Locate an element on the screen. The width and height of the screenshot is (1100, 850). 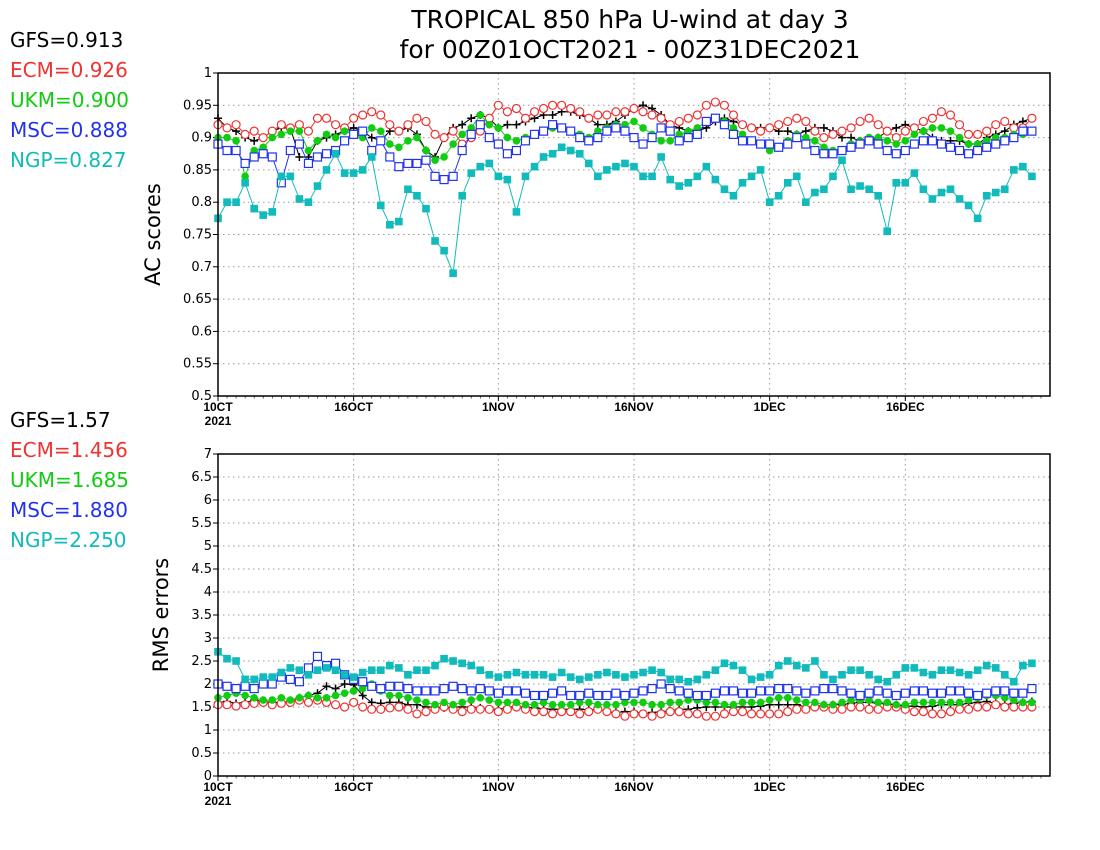
x-tick-year: 2021 is located at coordinates (218, 801).